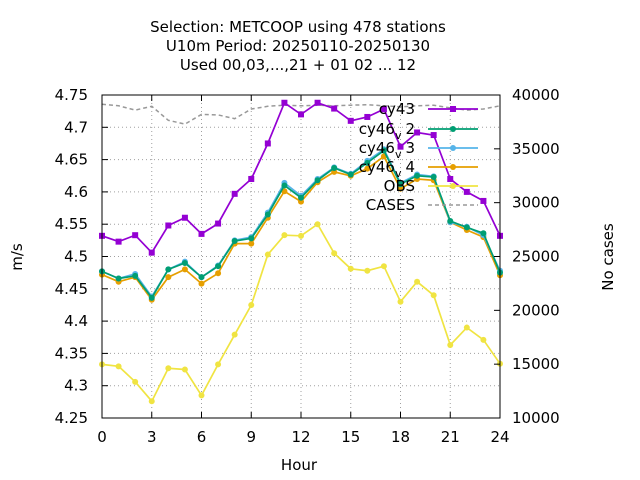 This screenshot has width=640, height=480. Describe the element at coordinates (76, 321) in the screenshot. I see `y-tick-label: 4.4` at that location.